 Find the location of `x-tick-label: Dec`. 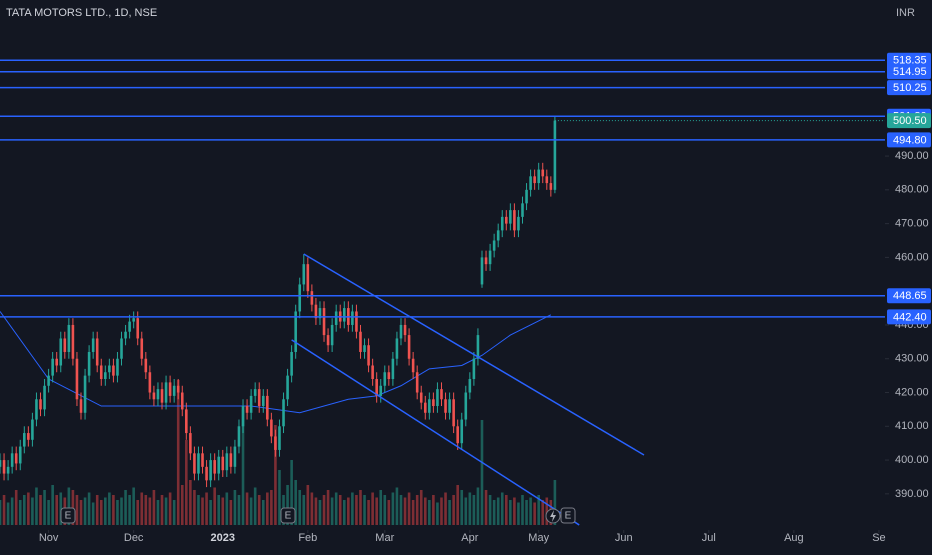

x-tick-label: Dec is located at coordinates (134, 538).